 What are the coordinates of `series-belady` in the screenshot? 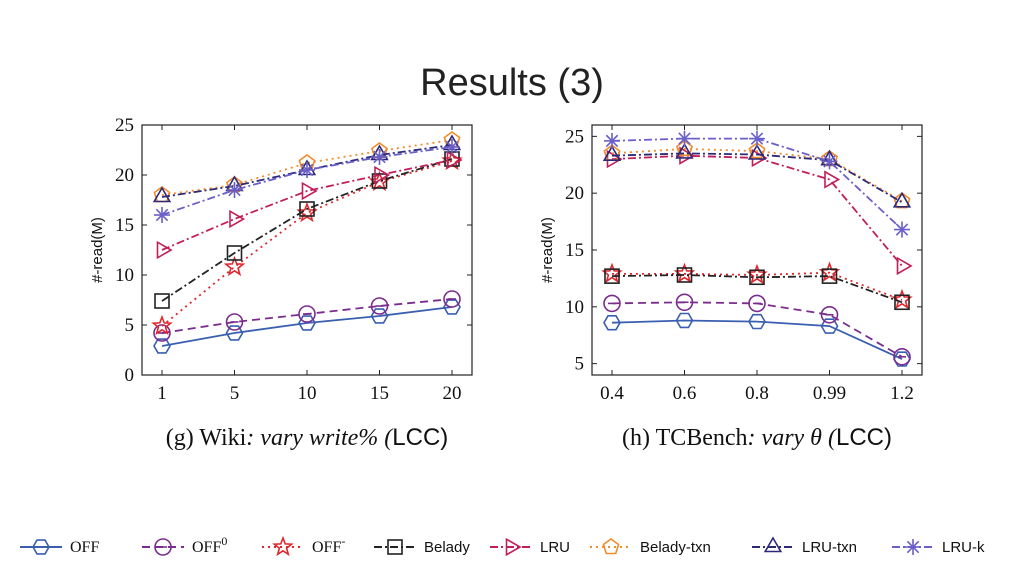 It's located at (757, 289).